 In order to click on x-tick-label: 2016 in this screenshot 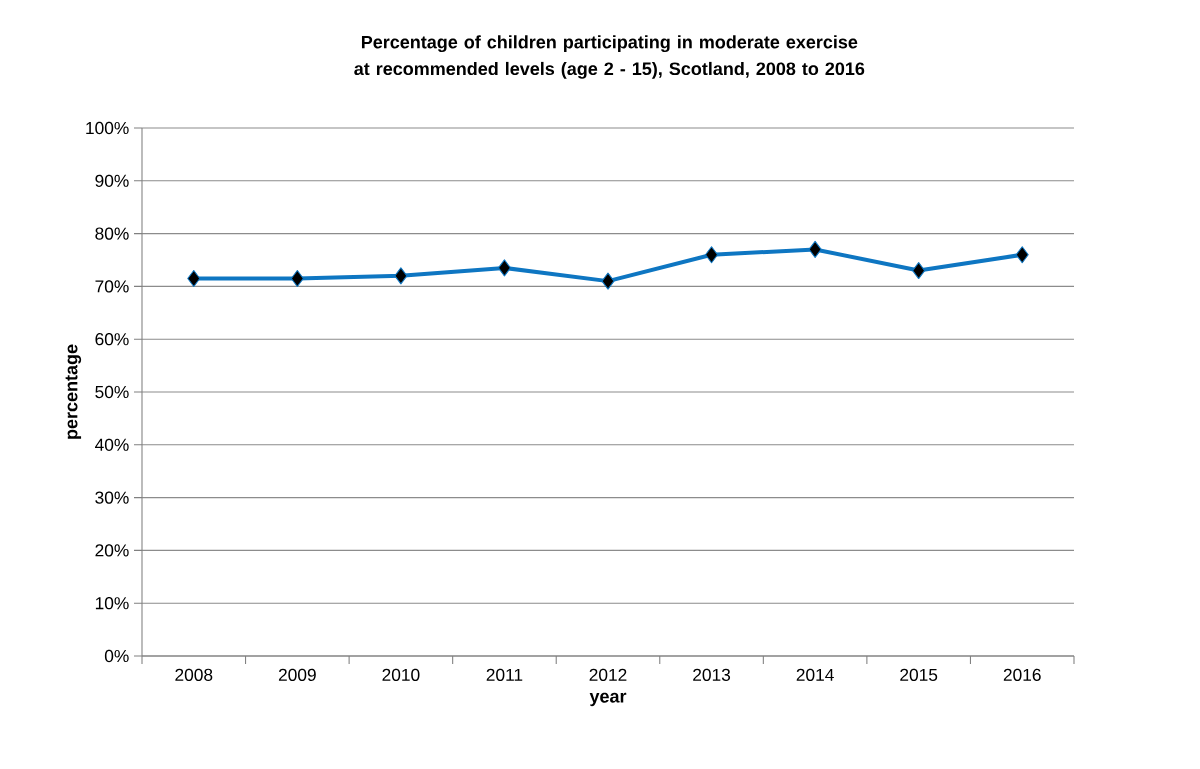, I will do `click(1022, 674)`.